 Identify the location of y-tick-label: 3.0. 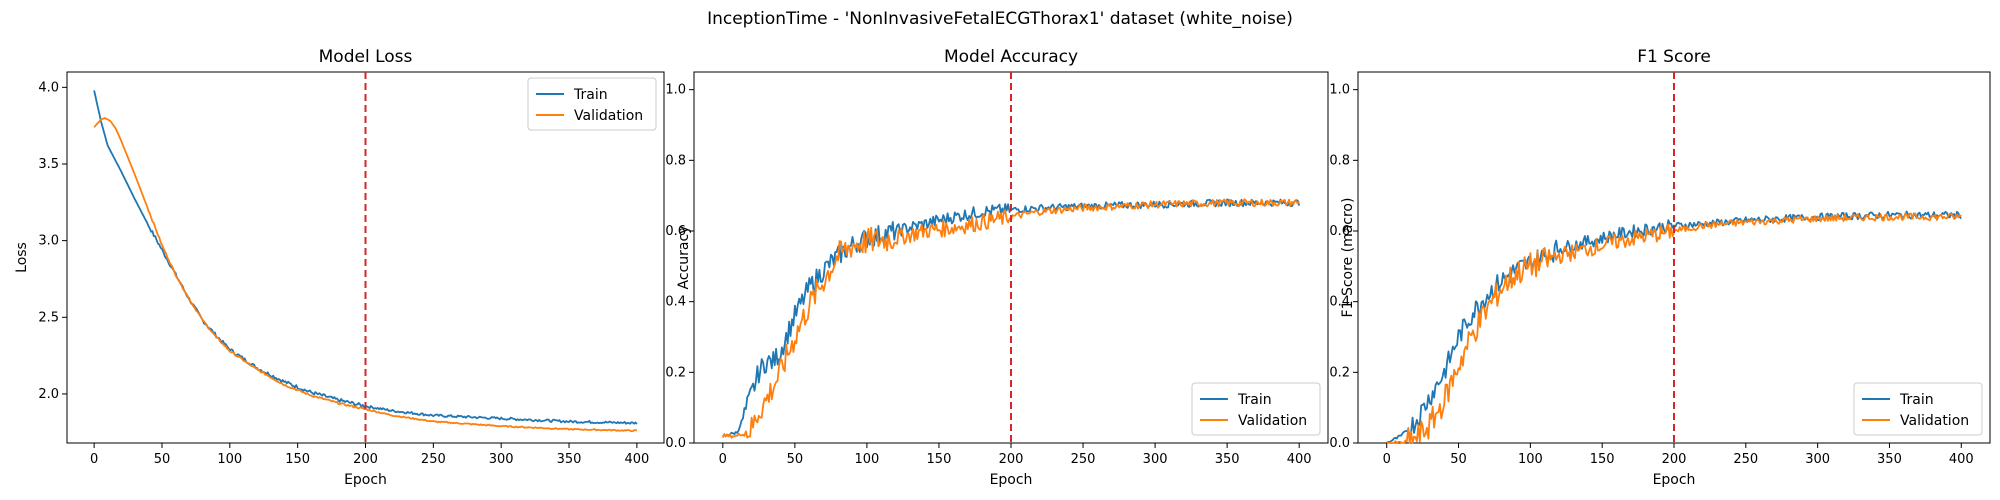
(48, 241).